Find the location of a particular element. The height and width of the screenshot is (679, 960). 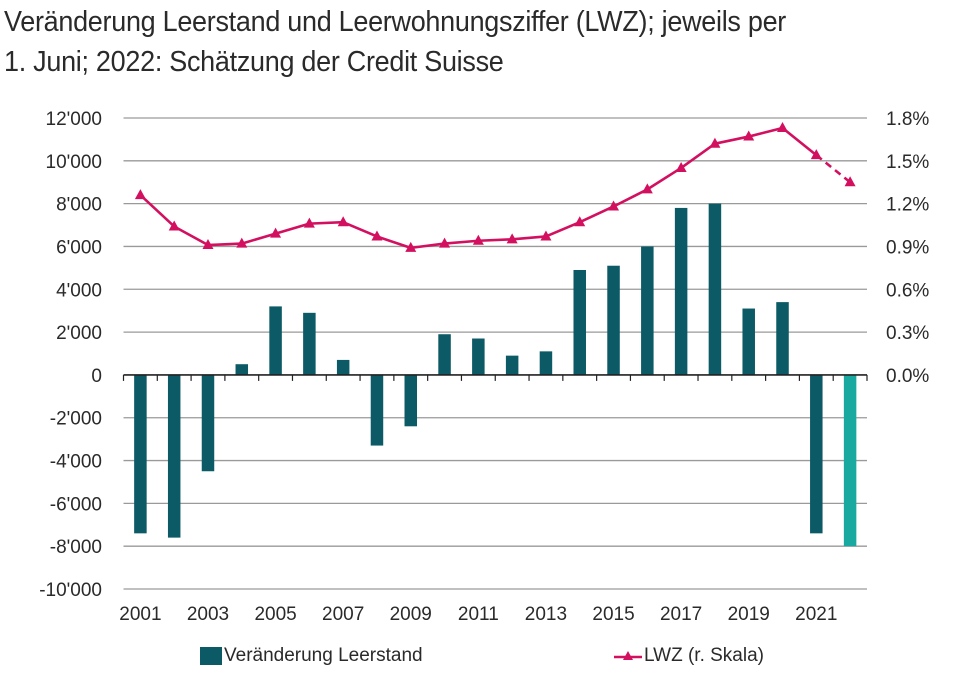

x-tick-label: 2019 is located at coordinates (749, 614).